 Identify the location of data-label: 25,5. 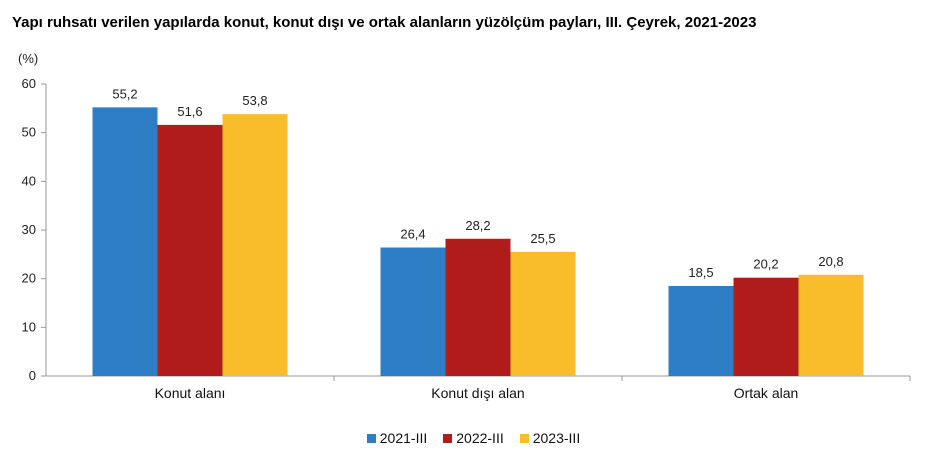
(542, 238).